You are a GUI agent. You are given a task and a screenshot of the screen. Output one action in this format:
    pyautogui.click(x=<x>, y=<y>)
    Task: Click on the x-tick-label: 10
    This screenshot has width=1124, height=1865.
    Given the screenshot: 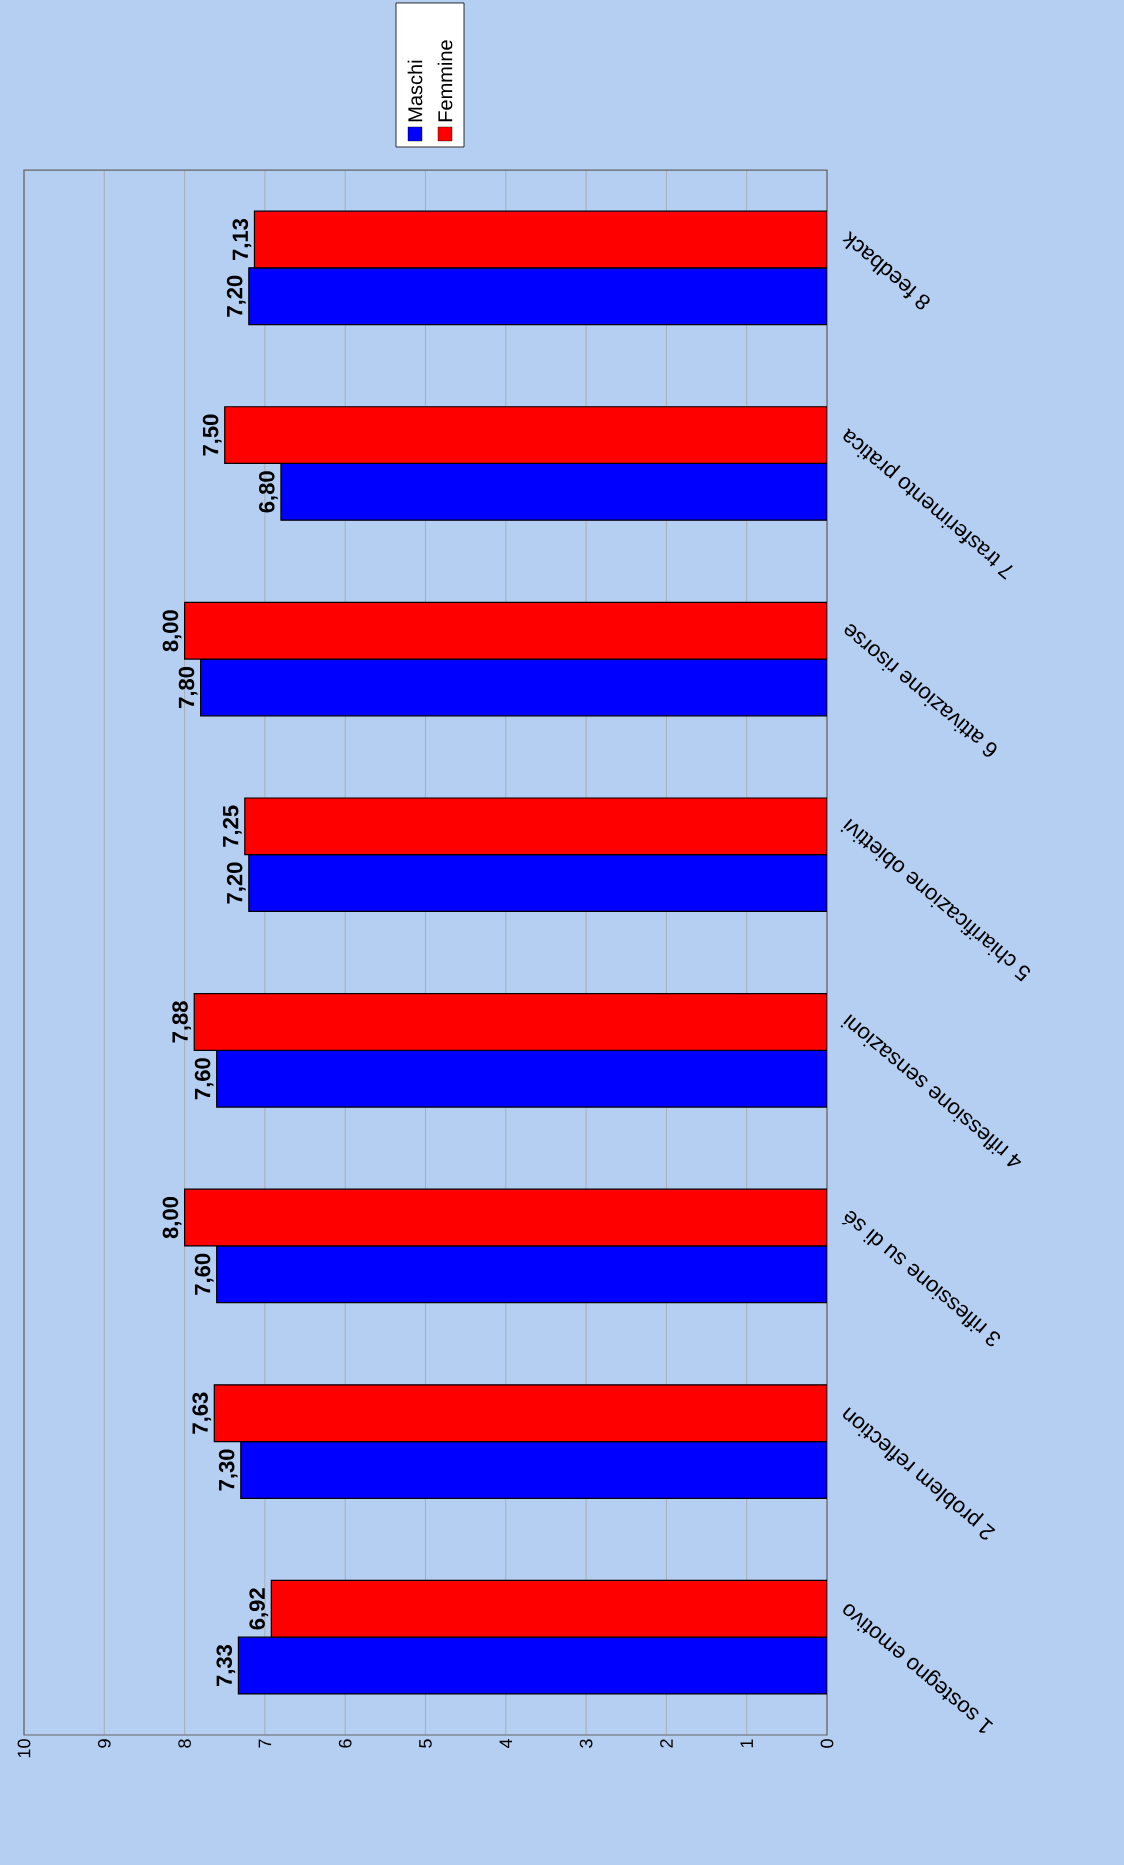 What is the action you would take?
    pyautogui.click(x=24, y=1748)
    